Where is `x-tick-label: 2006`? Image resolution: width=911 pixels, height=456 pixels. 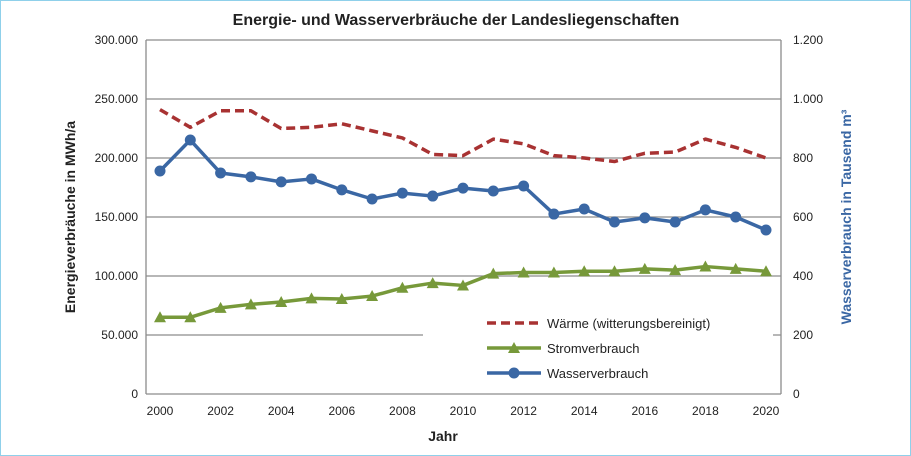 x-tick-label: 2006 is located at coordinates (341, 411).